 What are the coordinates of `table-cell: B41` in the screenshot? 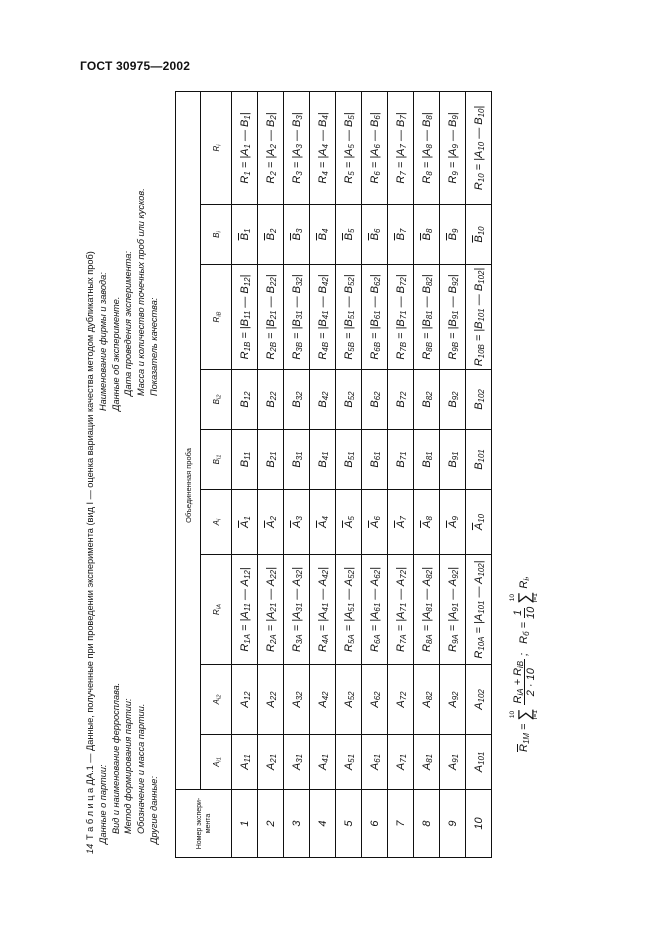 It's located at (322, 459).